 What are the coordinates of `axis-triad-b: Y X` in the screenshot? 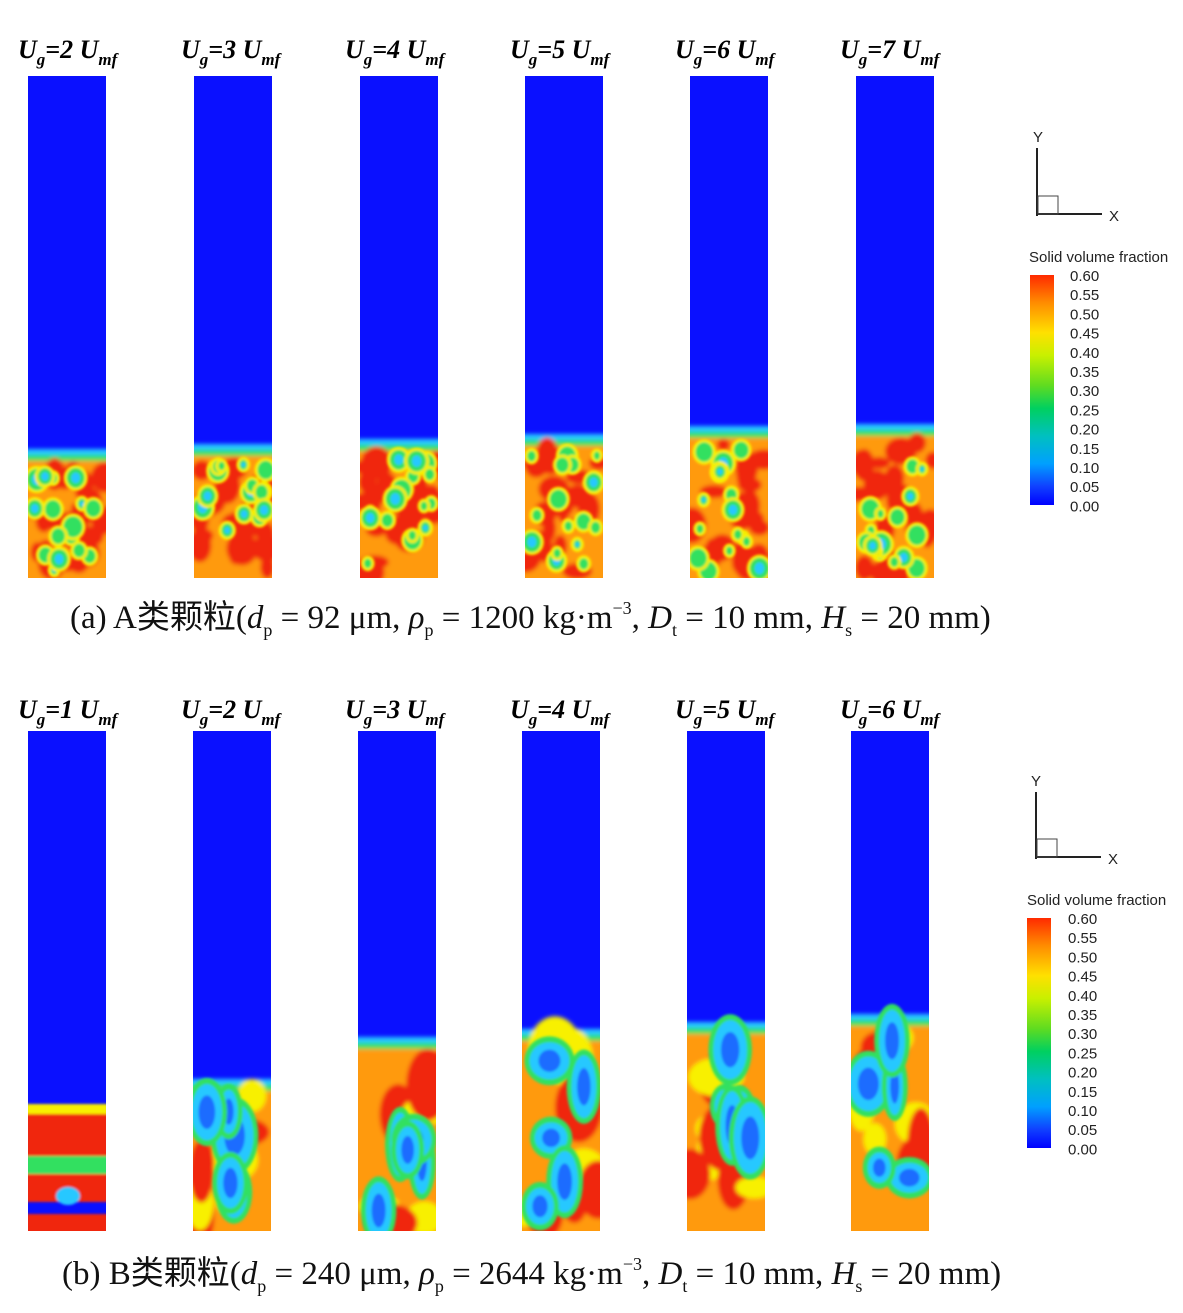 It's located at (1074, 820).